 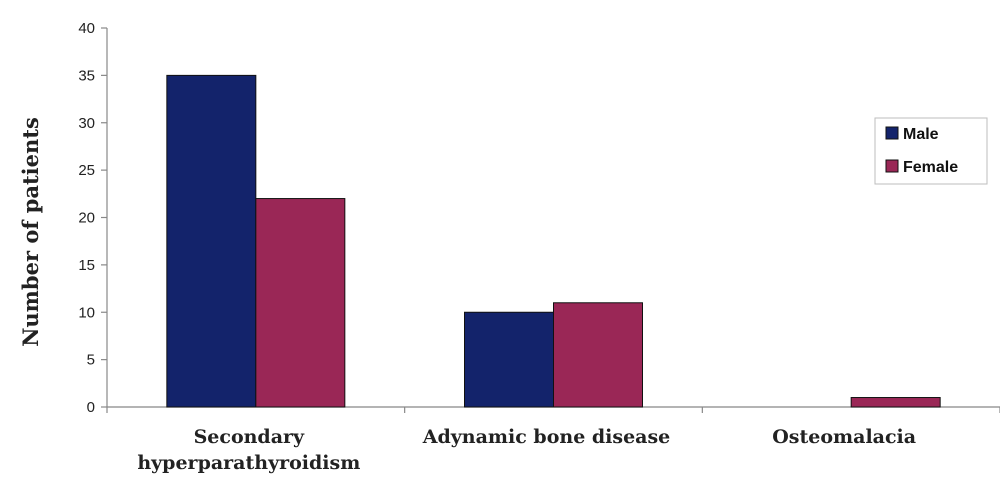 What do you see at coordinates (30, 232) in the screenshot?
I see `y-axis-title: Number of patients` at bounding box center [30, 232].